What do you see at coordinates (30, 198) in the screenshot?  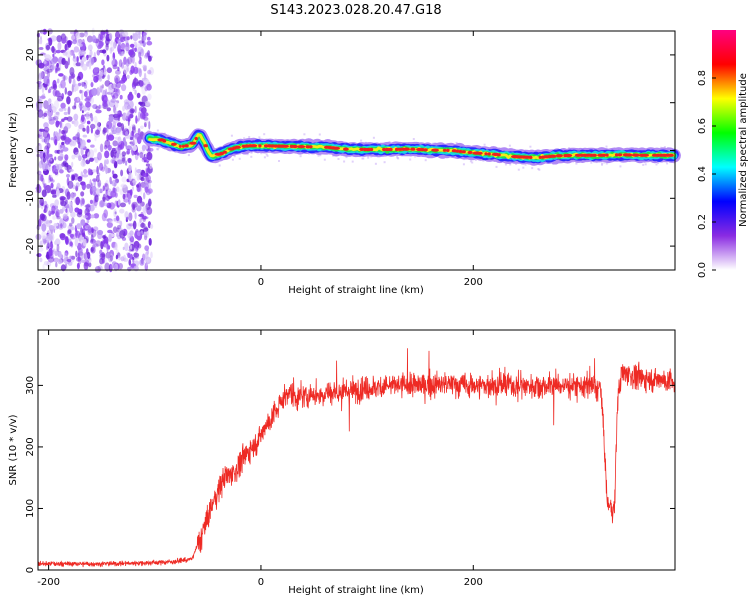 I see `y-tick-label: -10` at bounding box center [30, 198].